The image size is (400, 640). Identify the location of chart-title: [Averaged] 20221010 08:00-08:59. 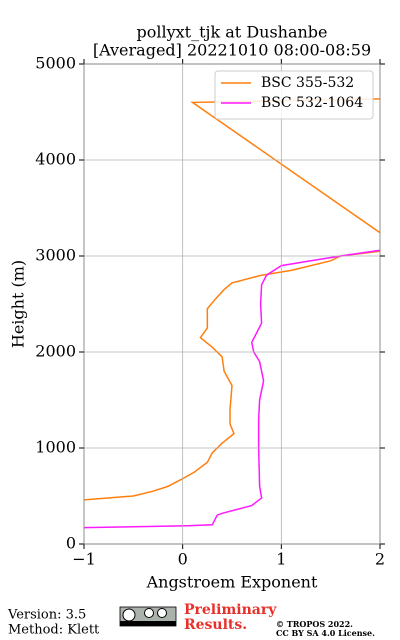
(232, 50).